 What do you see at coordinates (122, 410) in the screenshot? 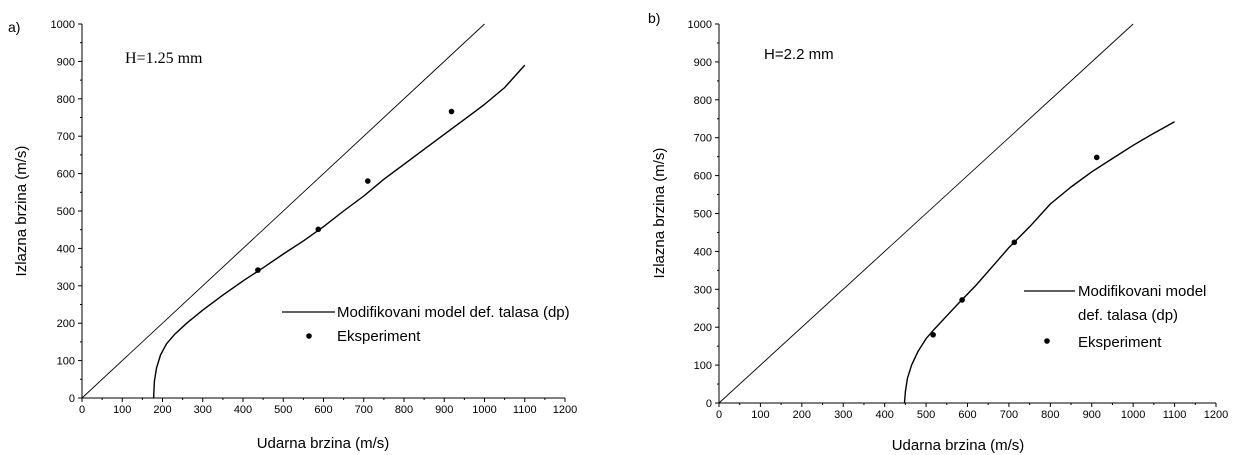
I see `x-tick-label-a: 100` at bounding box center [122, 410].